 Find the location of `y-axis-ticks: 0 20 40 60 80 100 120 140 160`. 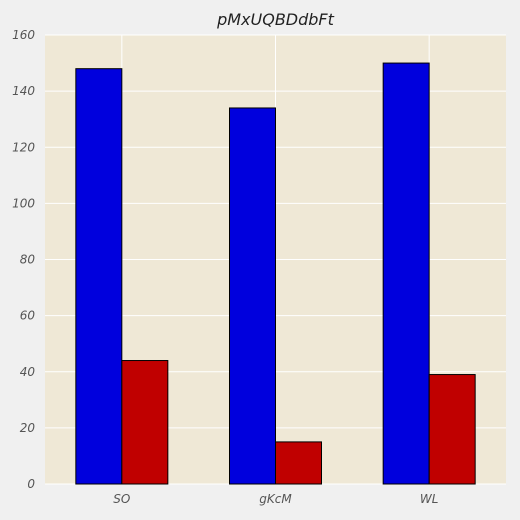

y-axis-ticks: 0 20 40 60 80 100 120 140 160 is located at coordinates (23, 259).